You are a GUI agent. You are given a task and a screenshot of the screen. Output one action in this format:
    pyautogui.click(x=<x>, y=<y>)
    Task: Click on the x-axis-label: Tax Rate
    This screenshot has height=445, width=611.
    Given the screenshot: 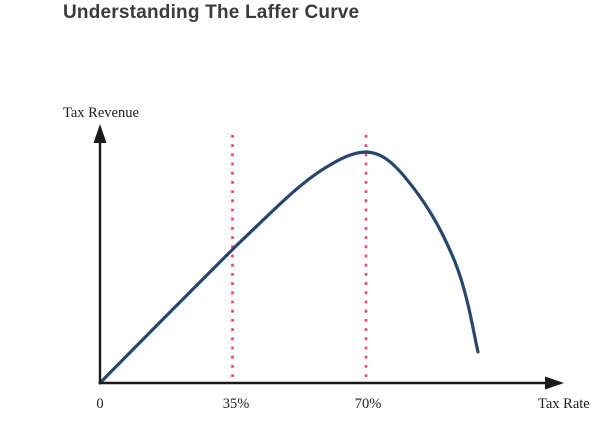 What is the action you would take?
    pyautogui.click(x=564, y=404)
    